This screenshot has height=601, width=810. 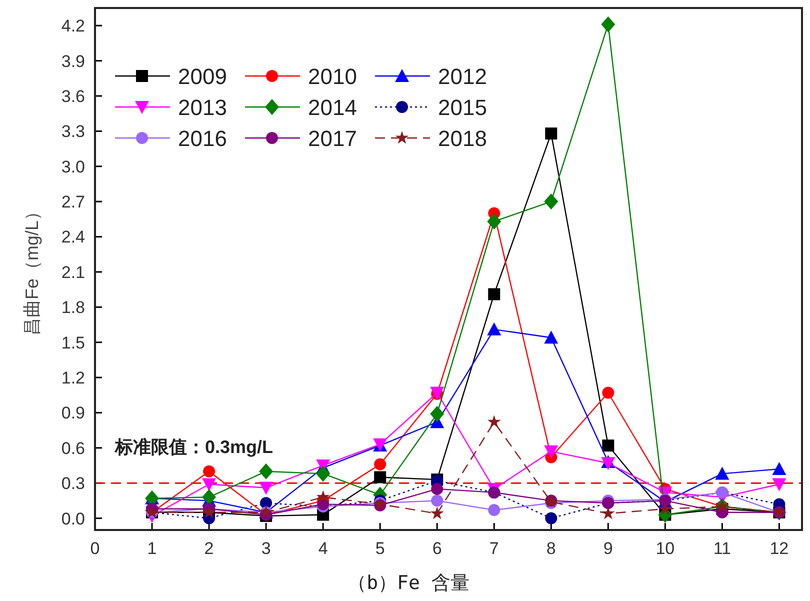 What do you see at coordinates (73, 518) in the screenshot?
I see `y-tick-label: 0.0` at bounding box center [73, 518].